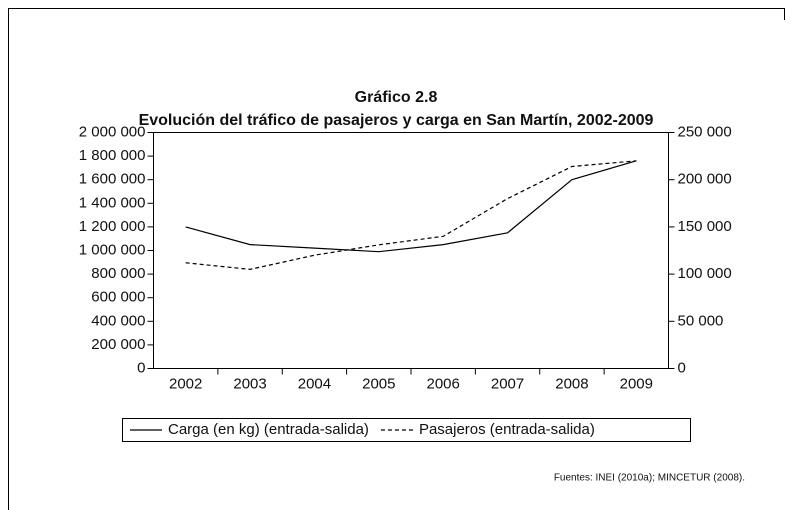  What do you see at coordinates (507, 383) in the screenshot?
I see `x-tick-label: 2007` at bounding box center [507, 383].